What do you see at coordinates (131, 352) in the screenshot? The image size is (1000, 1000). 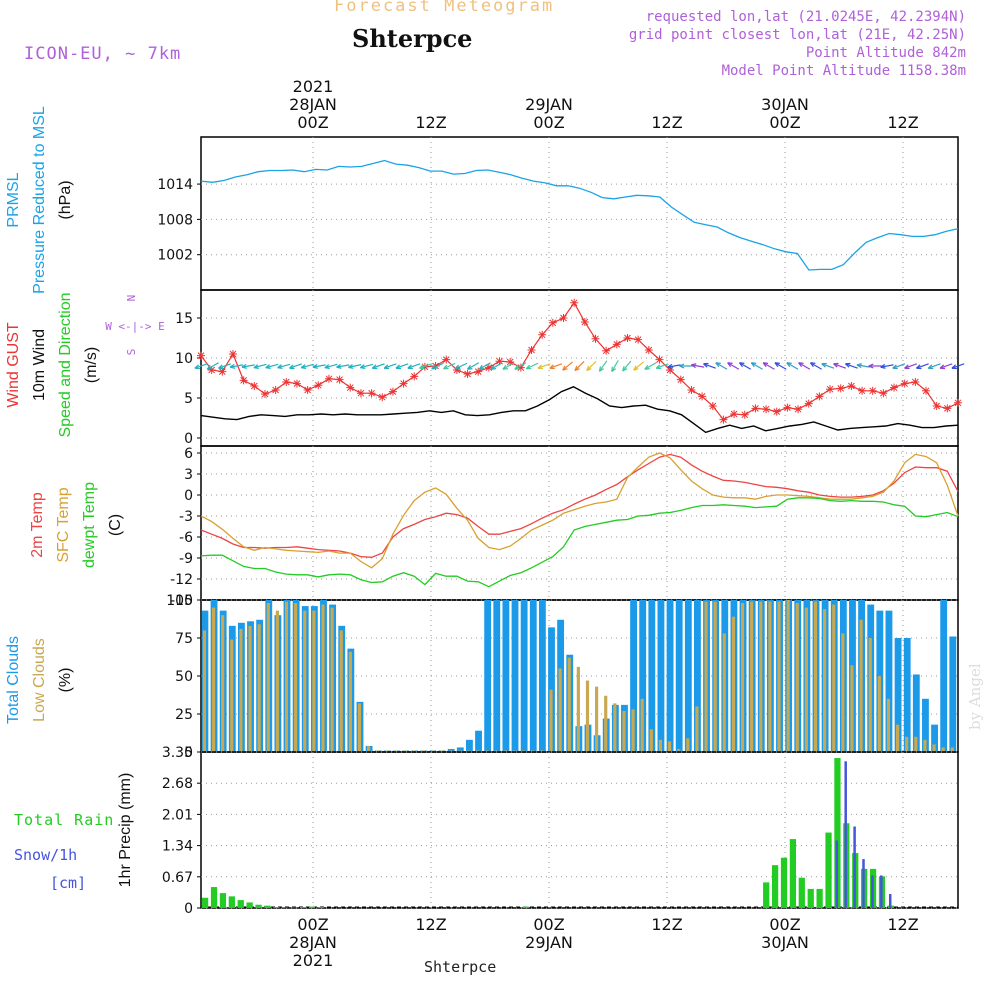 I see `compass-s: S` at bounding box center [131, 352].